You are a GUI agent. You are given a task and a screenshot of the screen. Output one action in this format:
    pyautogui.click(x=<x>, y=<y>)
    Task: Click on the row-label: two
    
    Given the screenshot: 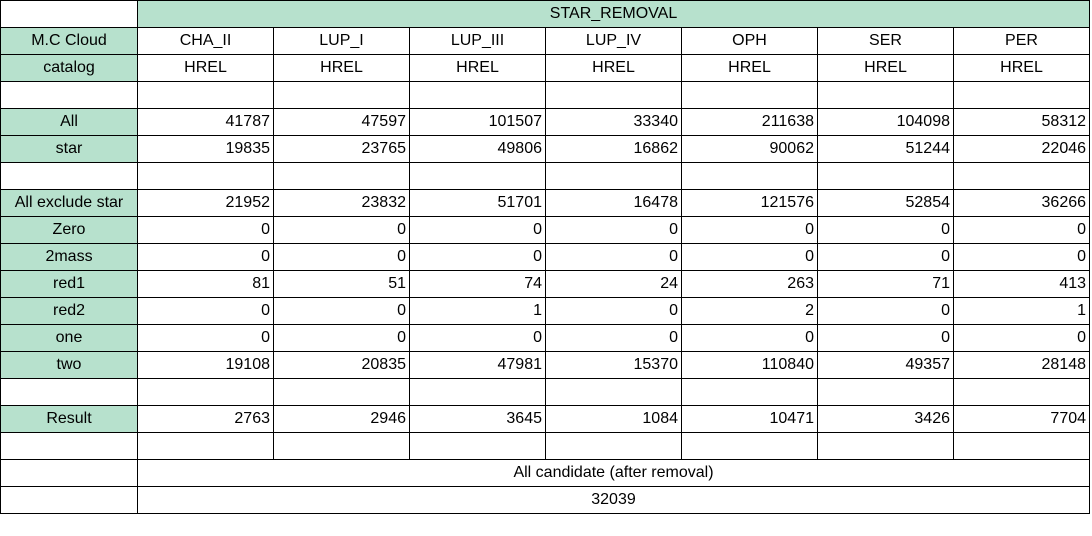 What is the action you would take?
    pyautogui.click(x=69, y=365)
    